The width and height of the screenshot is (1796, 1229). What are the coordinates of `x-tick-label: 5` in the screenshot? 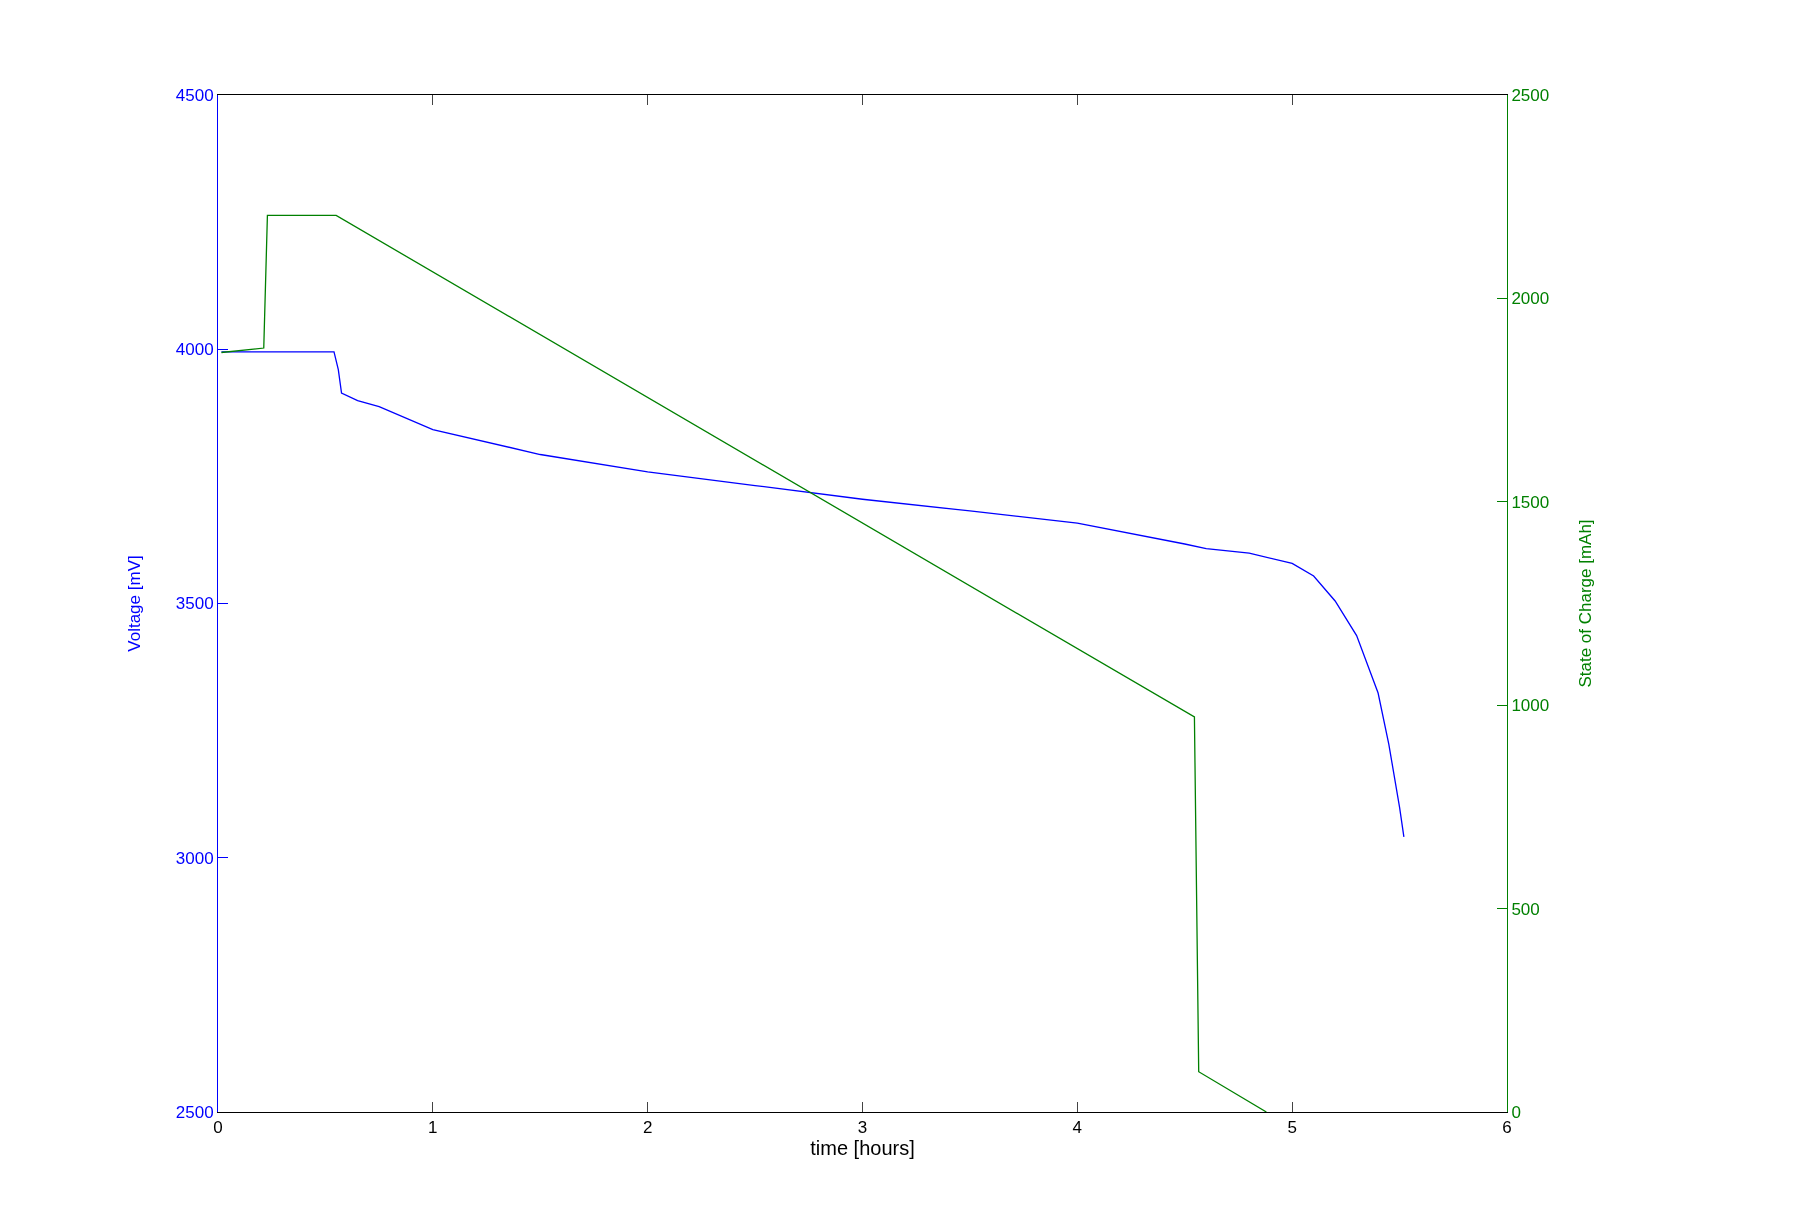 It's located at (1292, 1128).